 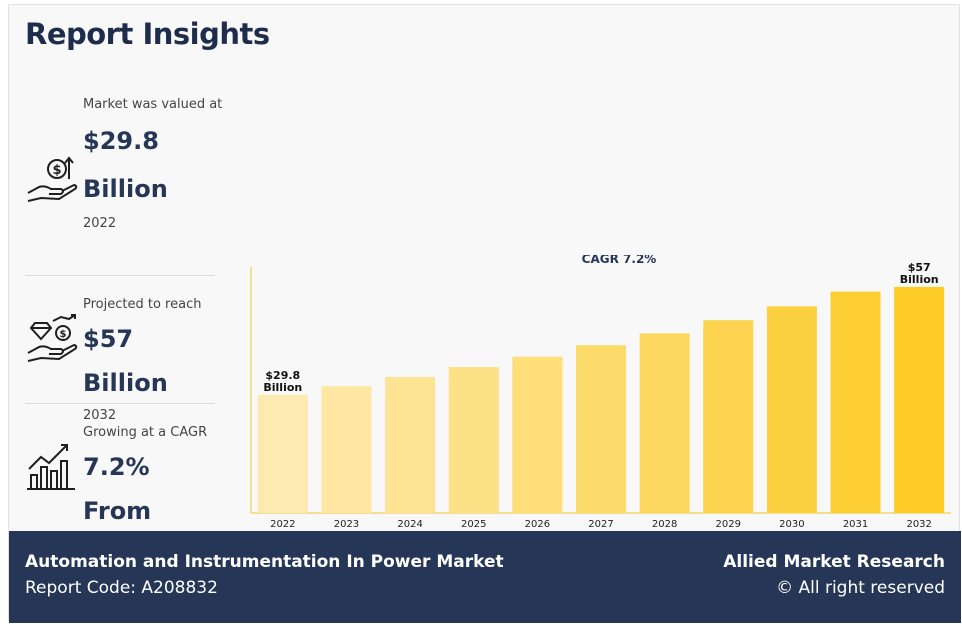 What do you see at coordinates (473, 440) in the screenshot?
I see `bar-2025` at bounding box center [473, 440].